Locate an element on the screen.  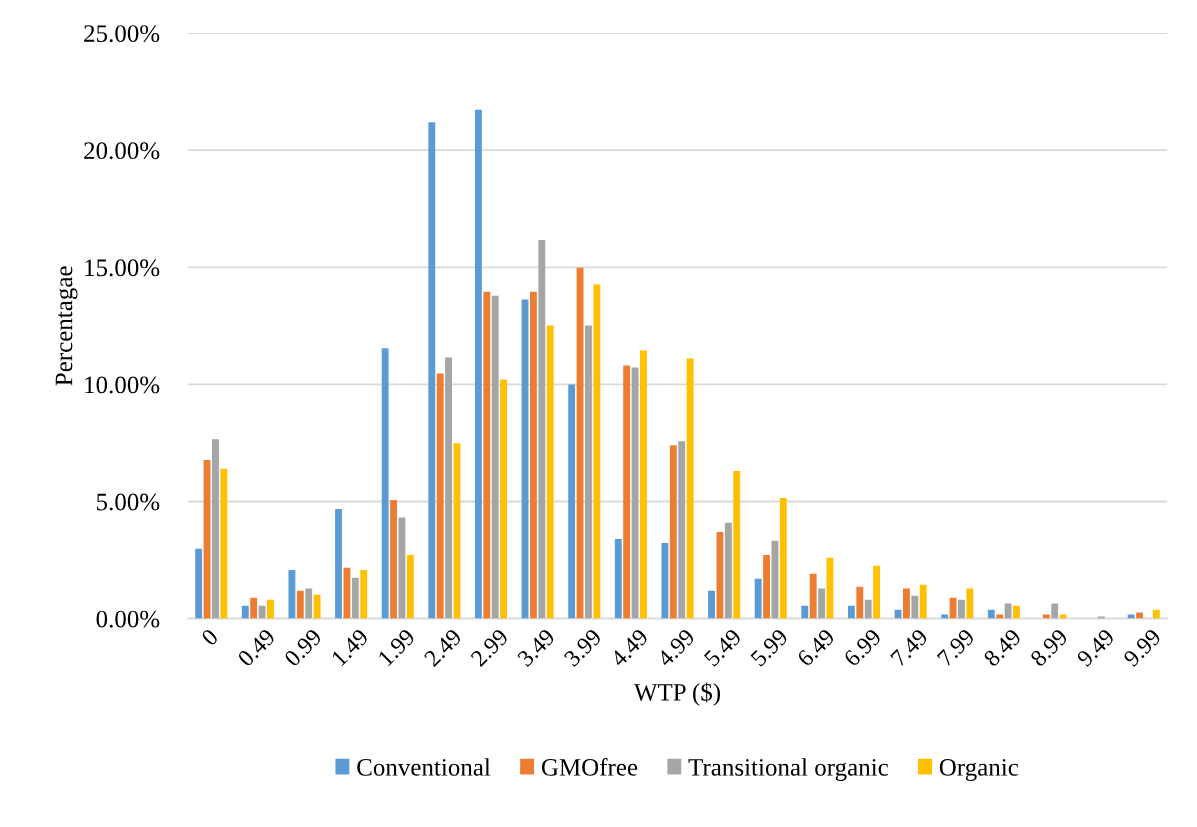
y-tick-label: 25.00% is located at coordinates (122, 34).